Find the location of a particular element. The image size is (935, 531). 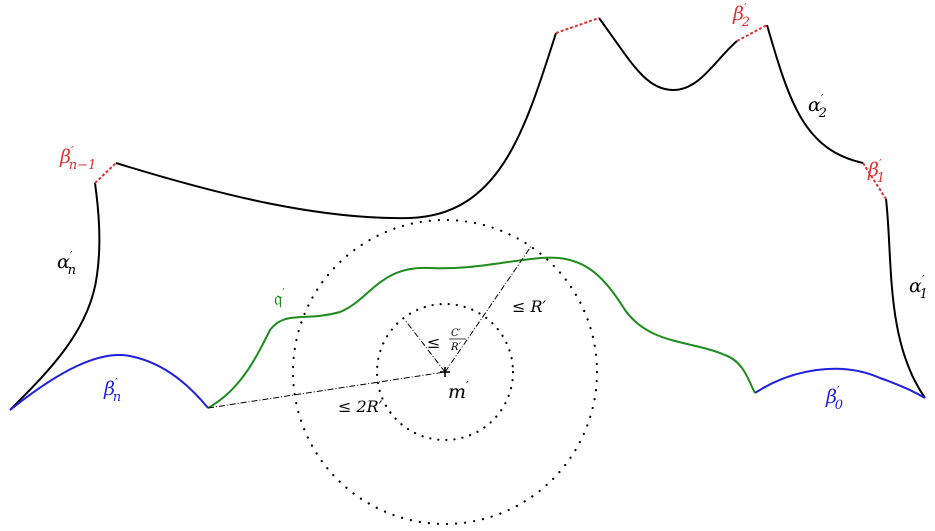

label-beta-2: β′ 2 is located at coordinates (741, 15).